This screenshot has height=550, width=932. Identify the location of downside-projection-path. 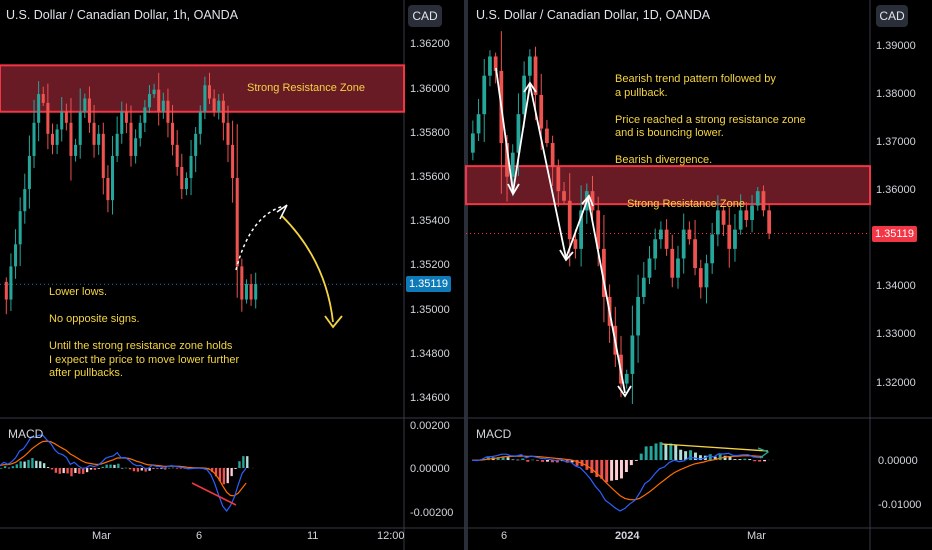
(307, 269).